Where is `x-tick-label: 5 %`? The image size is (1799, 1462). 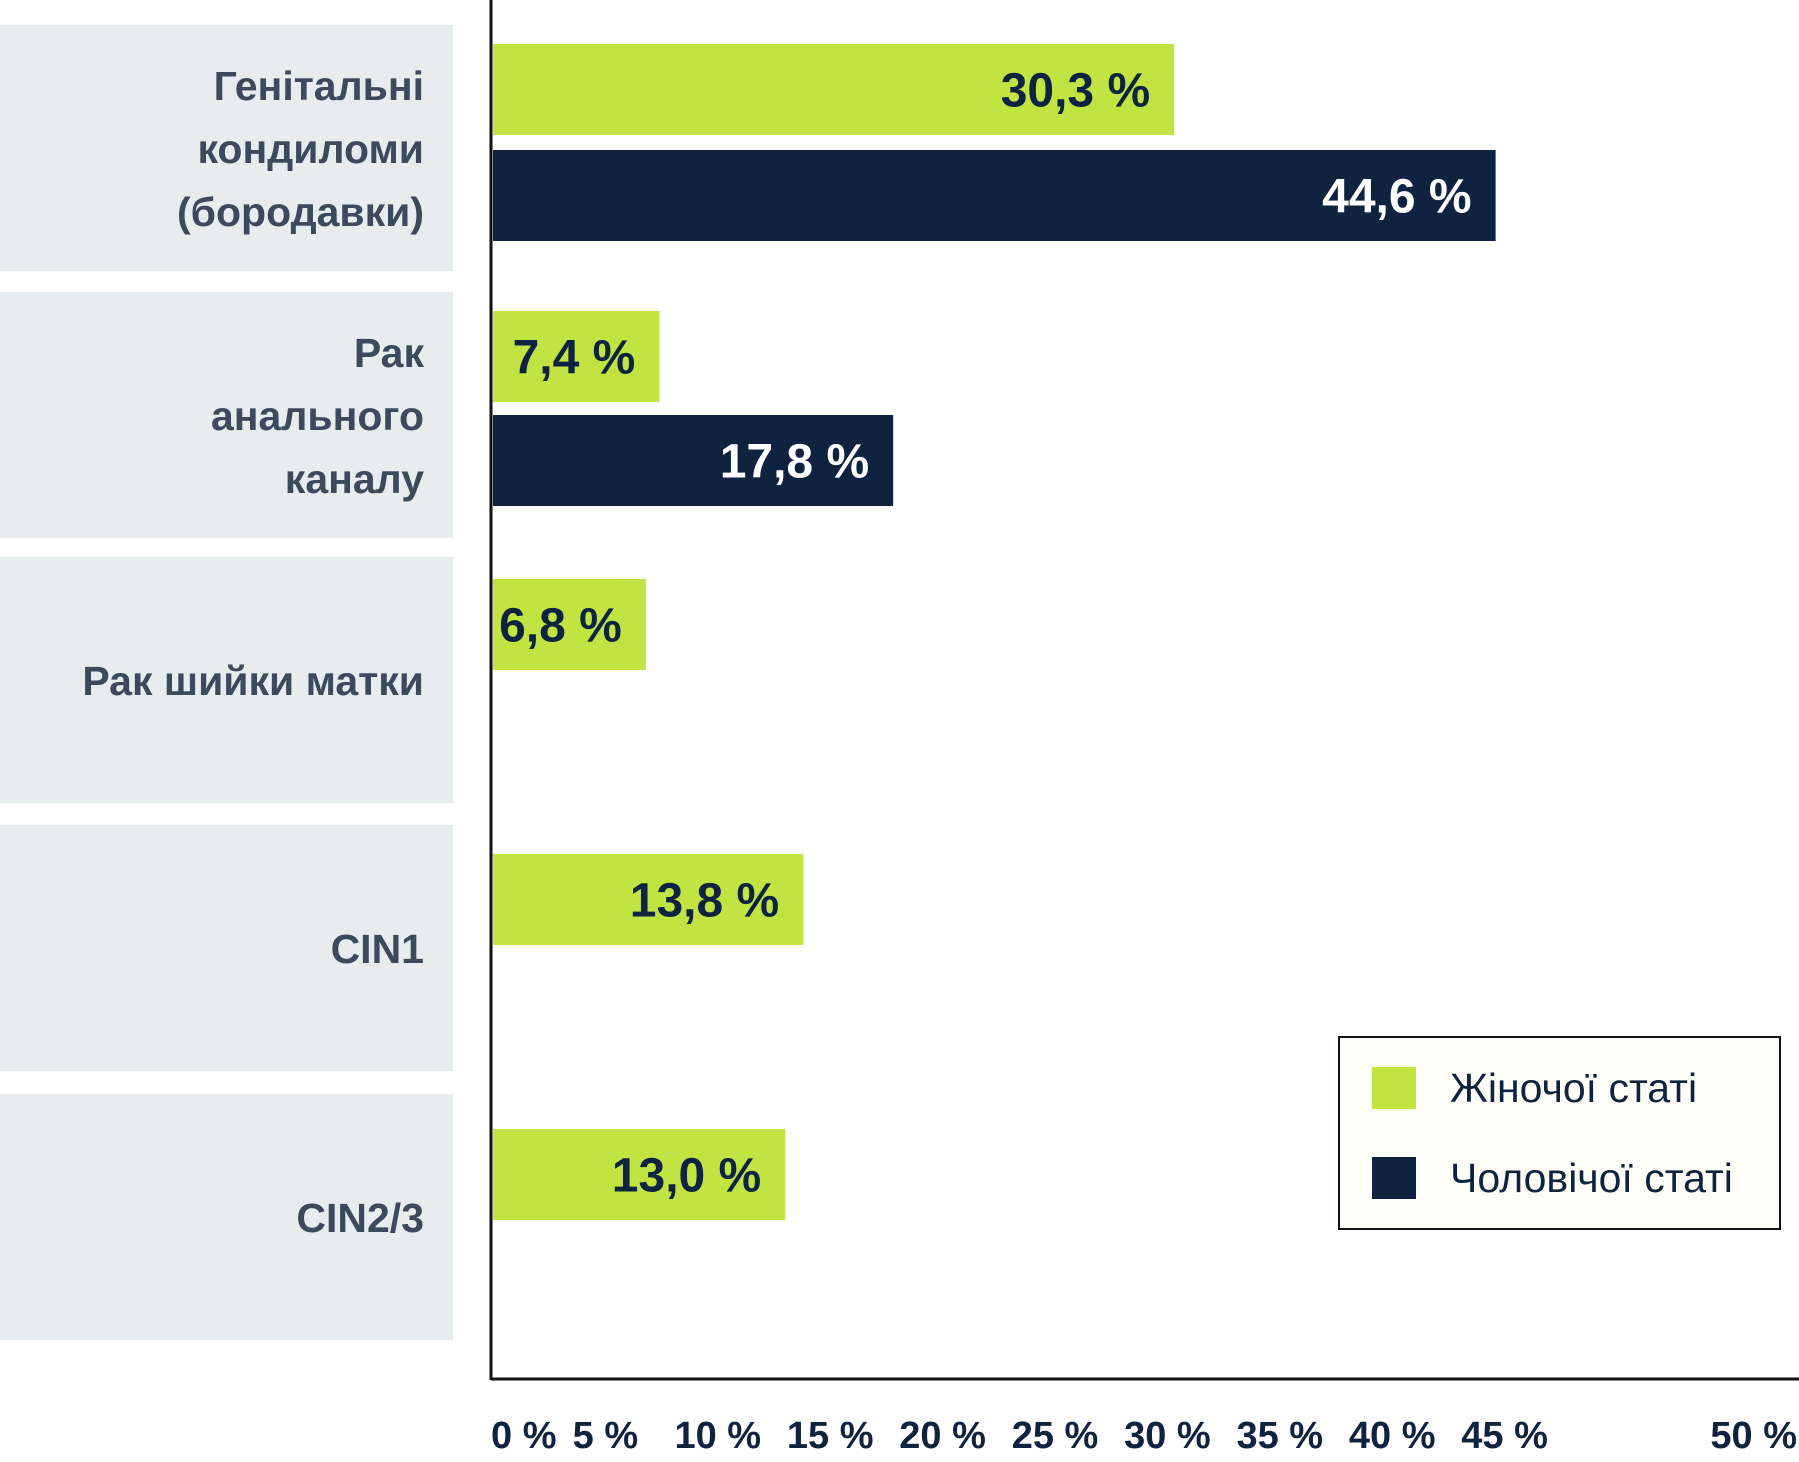
x-tick-label: 5 % is located at coordinates (605, 1436).